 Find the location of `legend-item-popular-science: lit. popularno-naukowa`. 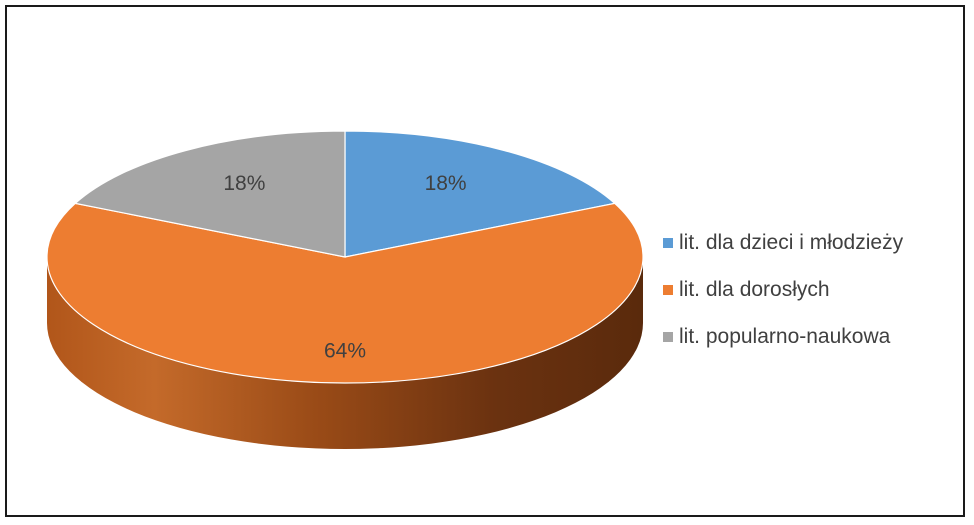

legend-item-popular-science: lit. popularno-naukowa is located at coordinates (783, 336).